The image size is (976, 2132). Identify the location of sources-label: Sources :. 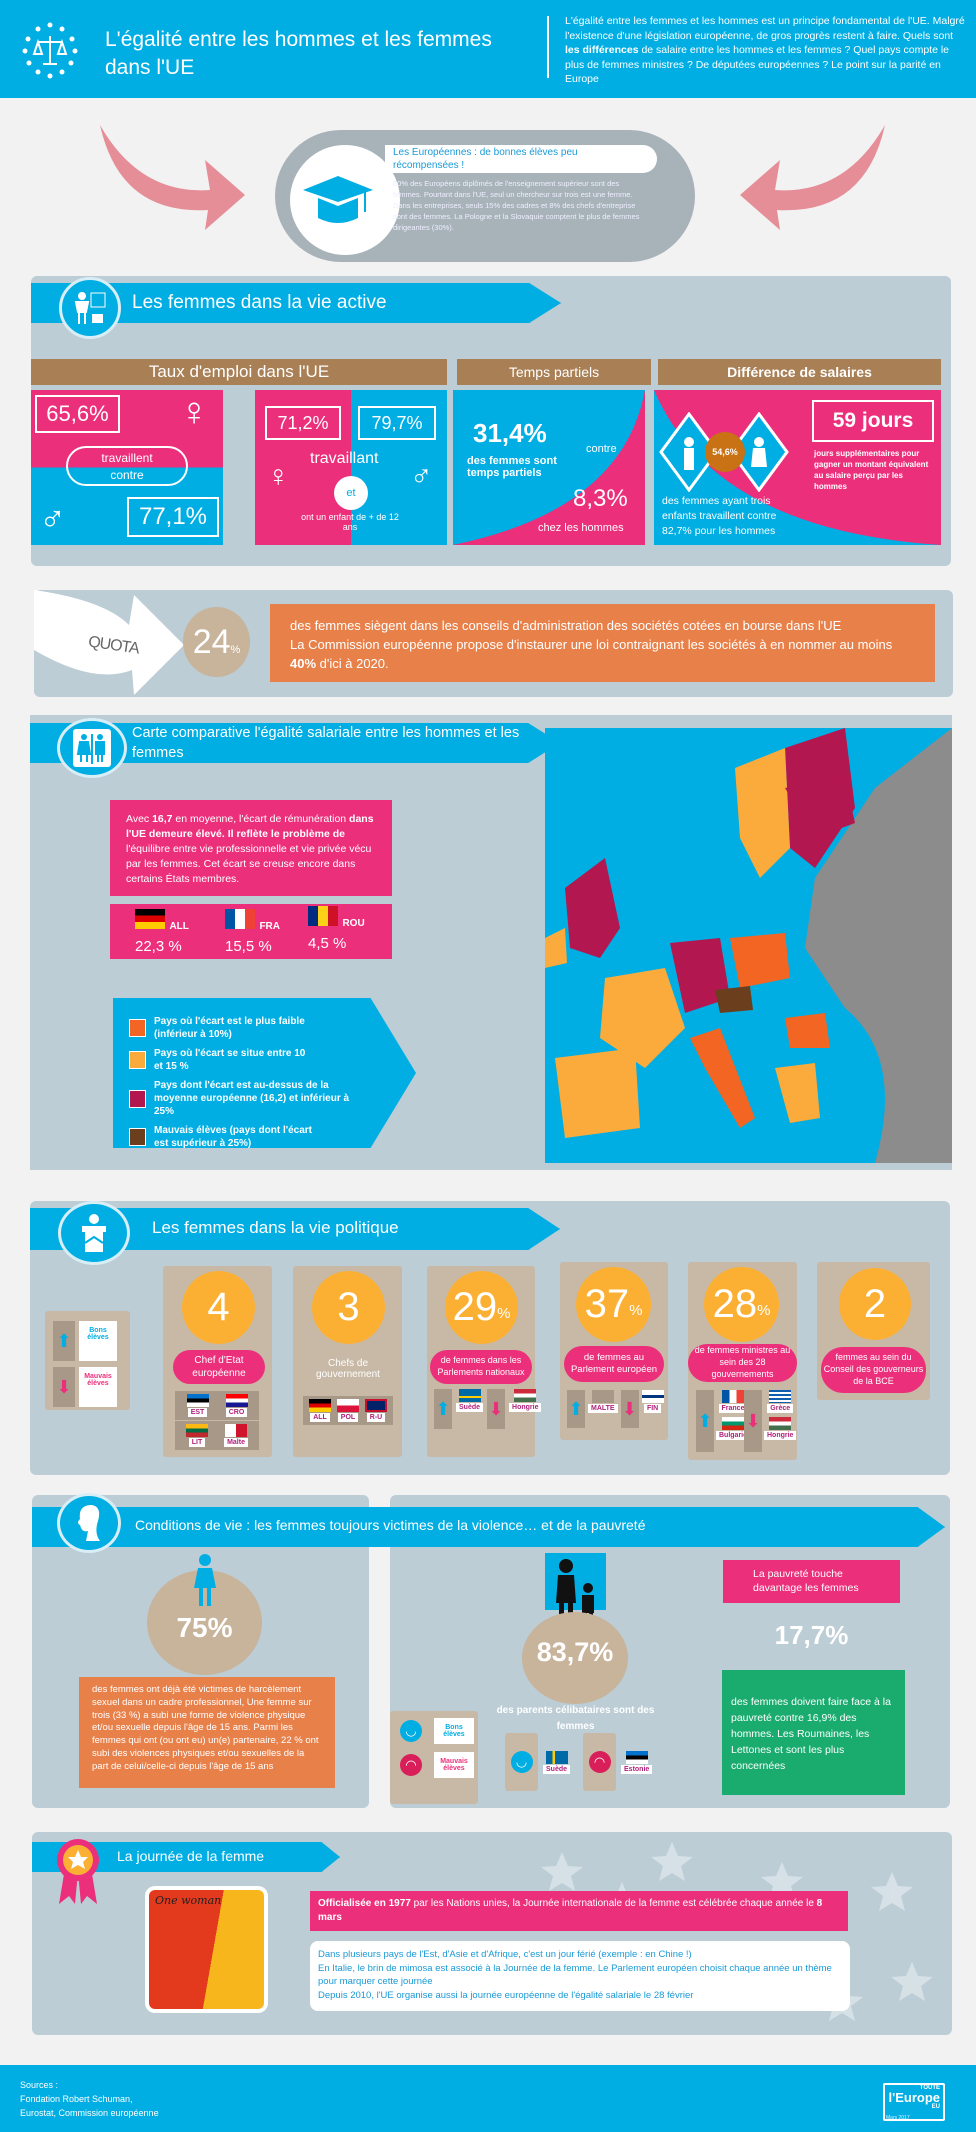
(39, 2085).